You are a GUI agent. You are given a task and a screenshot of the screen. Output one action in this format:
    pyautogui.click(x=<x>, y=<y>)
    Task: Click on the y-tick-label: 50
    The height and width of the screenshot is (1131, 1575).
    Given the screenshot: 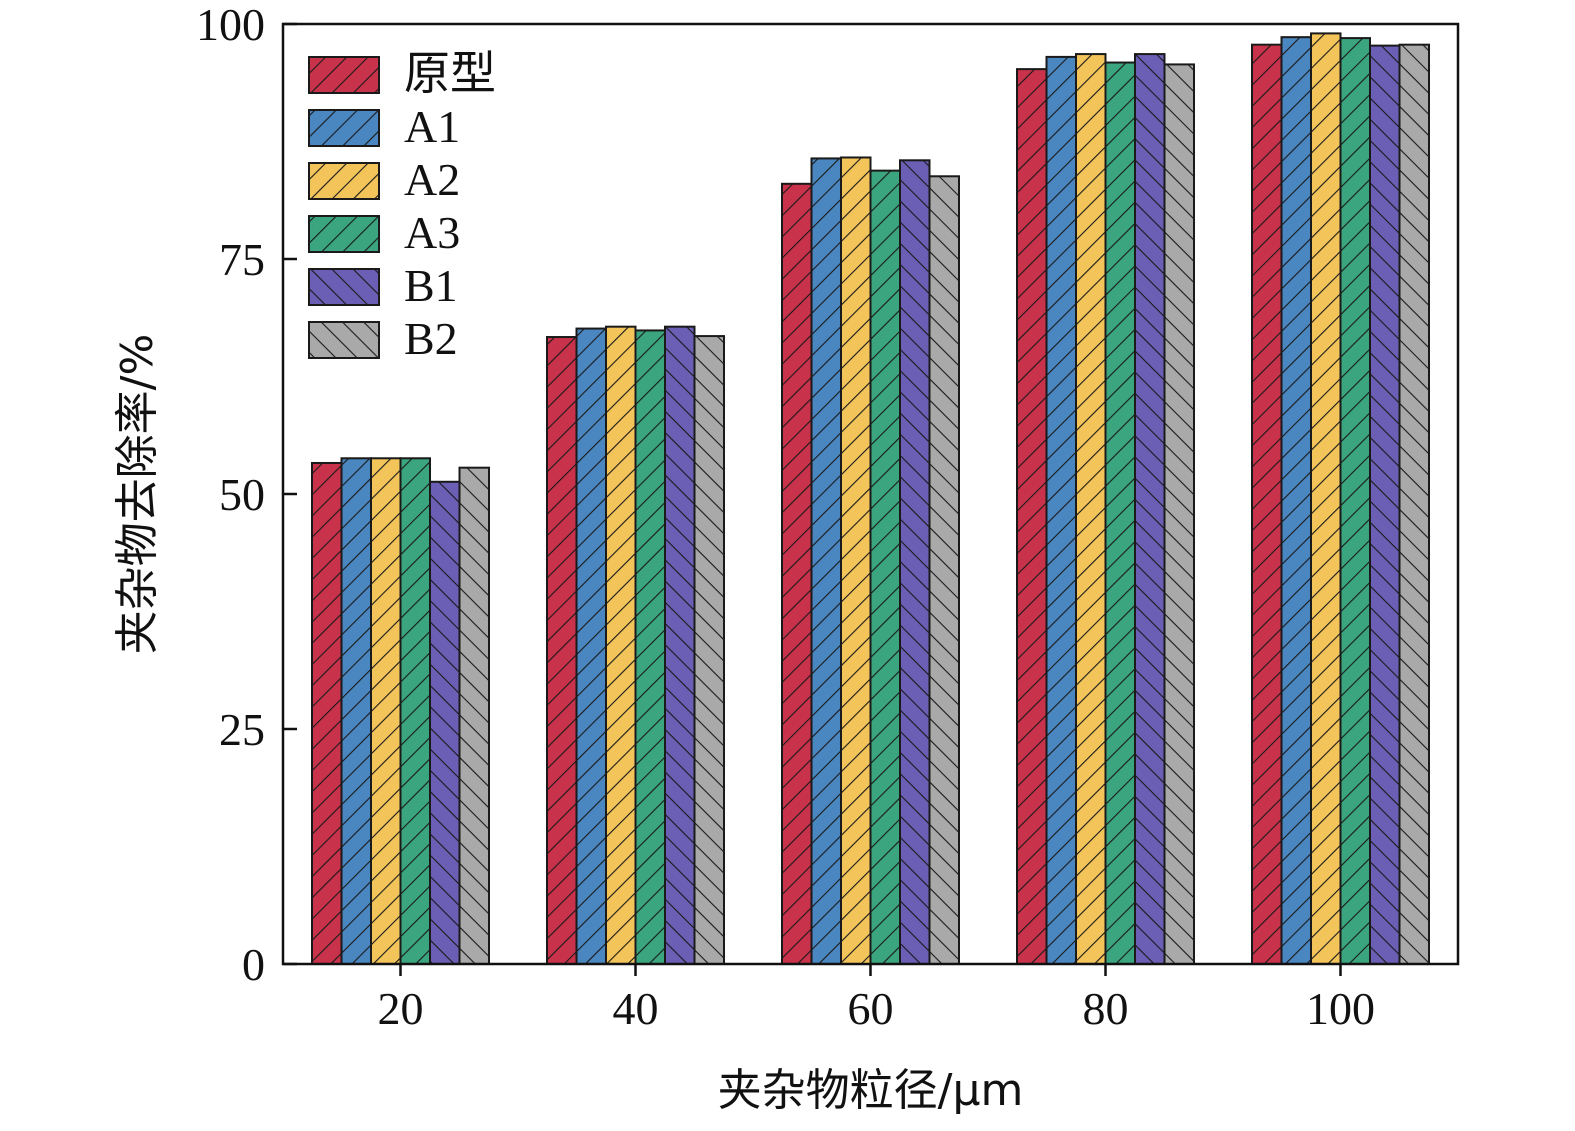 What is the action you would take?
    pyautogui.click(x=242, y=494)
    